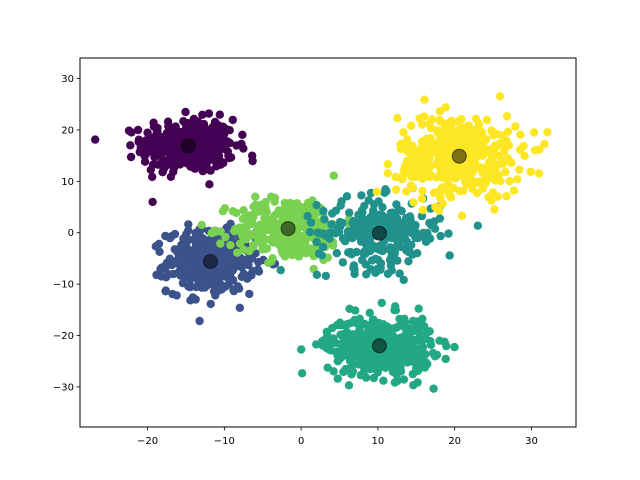 This screenshot has height=480, width=640. What do you see at coordinates (67, 79) in the screenshot?
I see `y-tick-label: 30` at bounding box center [67, 79].